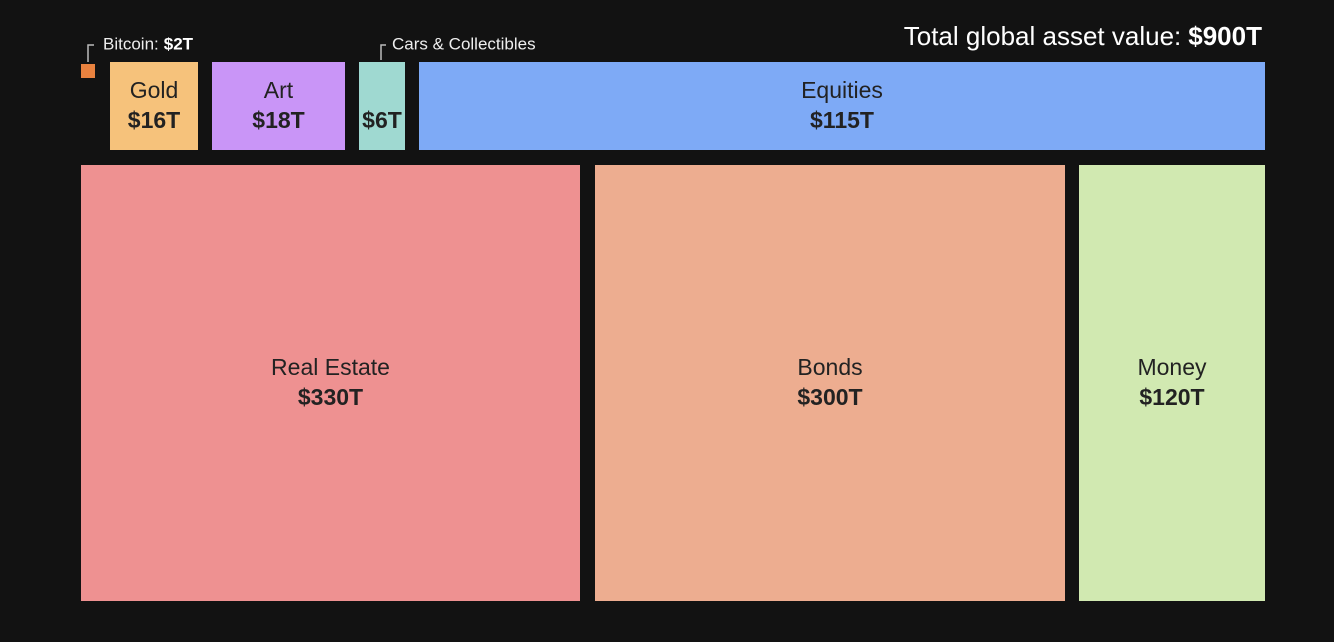 The image size is (1334, 642). What do you see at coordinates (1172, 367) in the screenshot?
I see `tile-name: Money` at bounding box center [1172, 367].